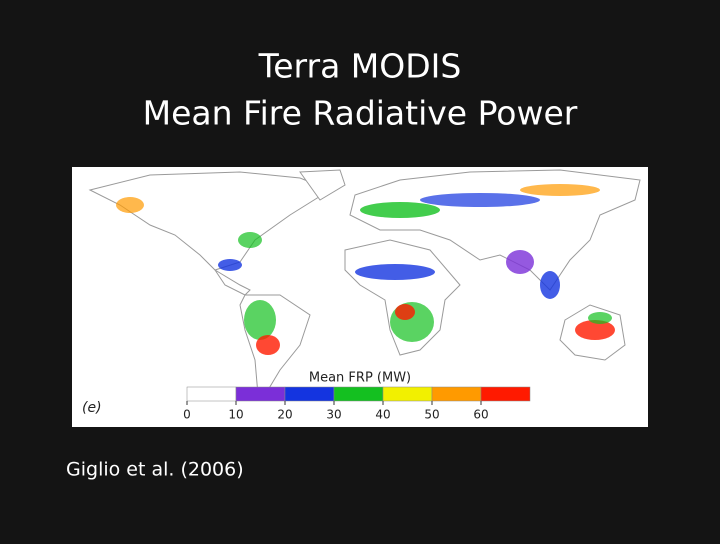  Describe the element at coordinates (235, 415) in the screenshot. I see `legend-tick-label: 10` at that location.